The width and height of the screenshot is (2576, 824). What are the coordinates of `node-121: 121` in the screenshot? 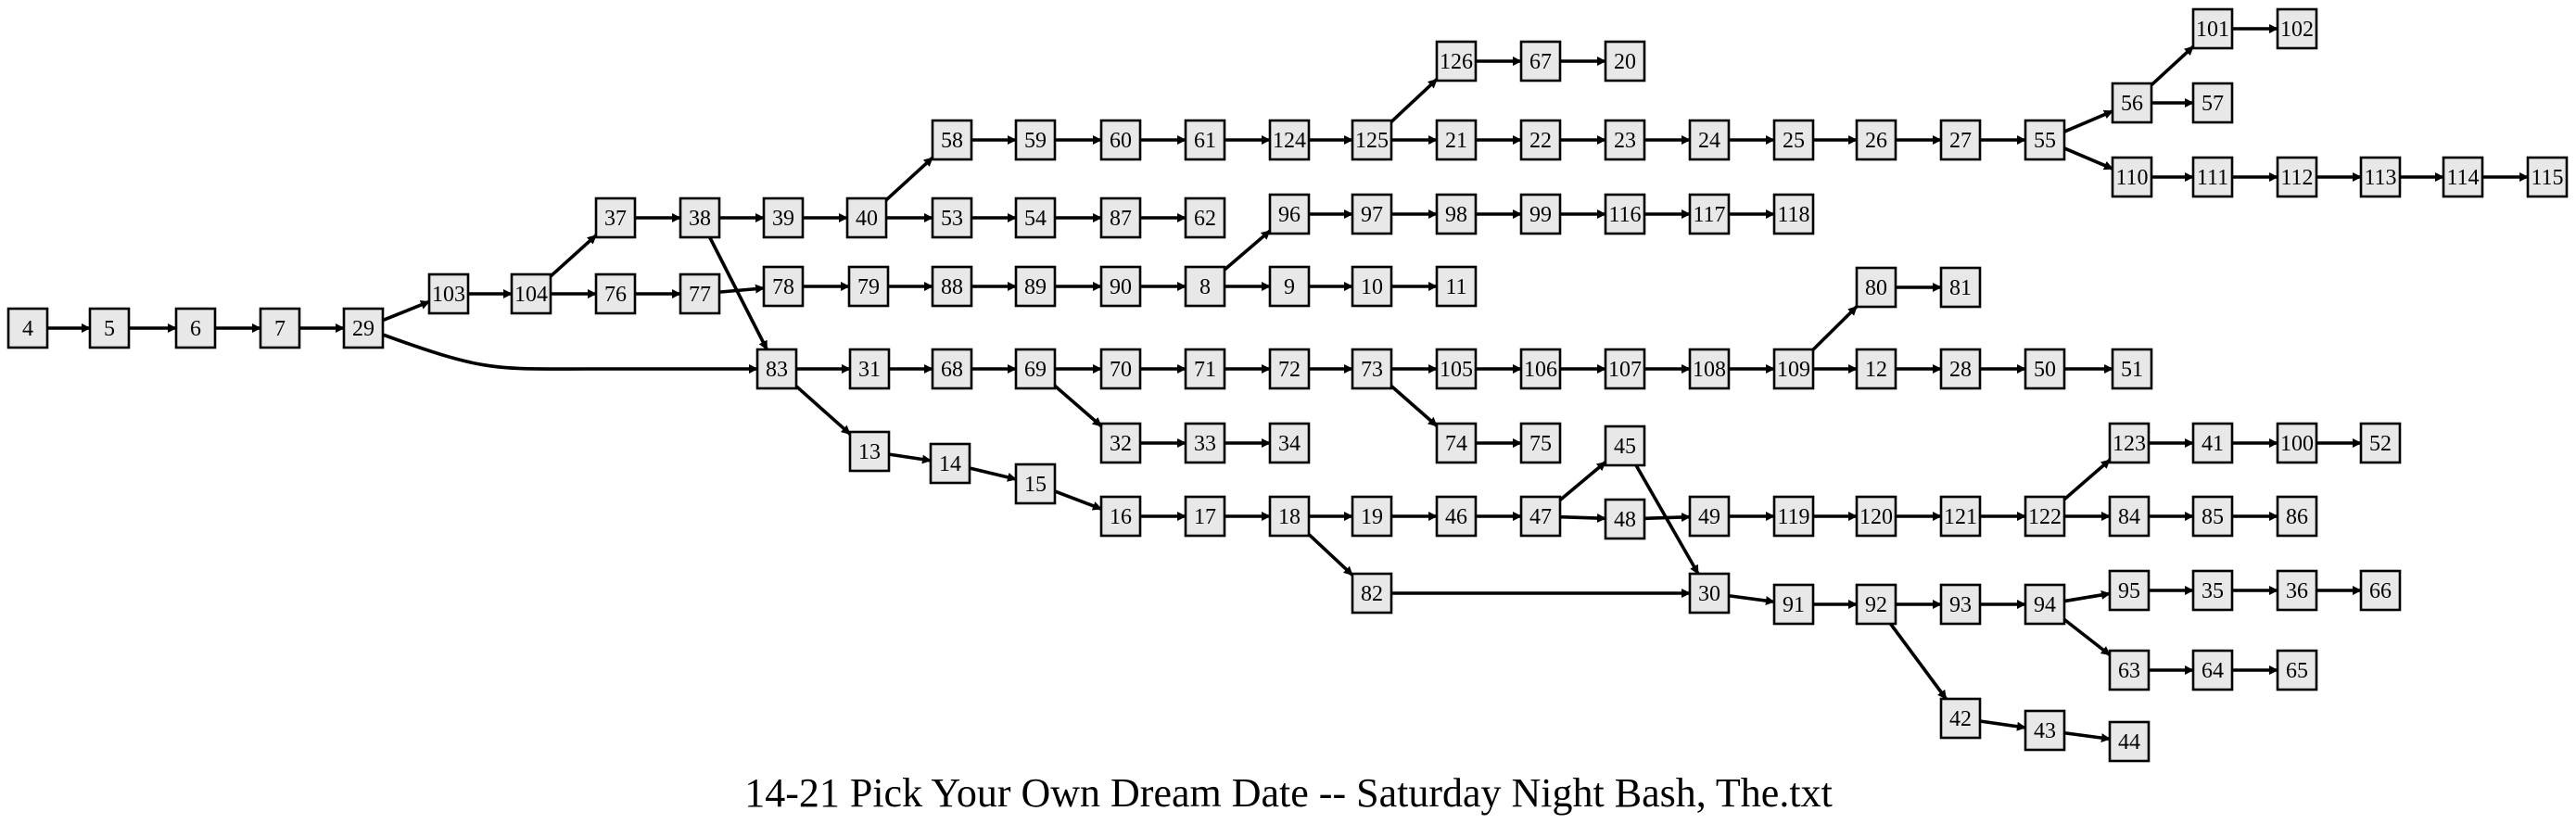 It's located at (1960, 516).